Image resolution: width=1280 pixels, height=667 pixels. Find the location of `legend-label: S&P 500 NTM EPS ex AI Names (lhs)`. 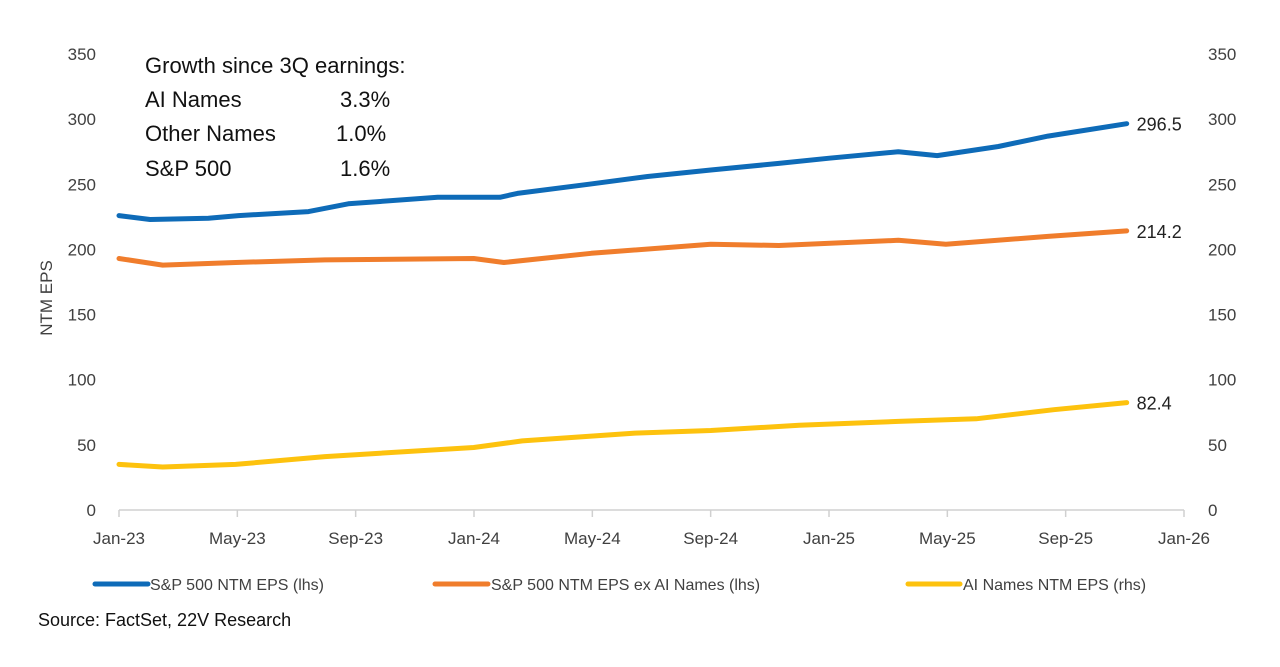

legend-label: S&P 500 NTM EPS ex AI Names (lhs) is located at coordinates (625, 585).